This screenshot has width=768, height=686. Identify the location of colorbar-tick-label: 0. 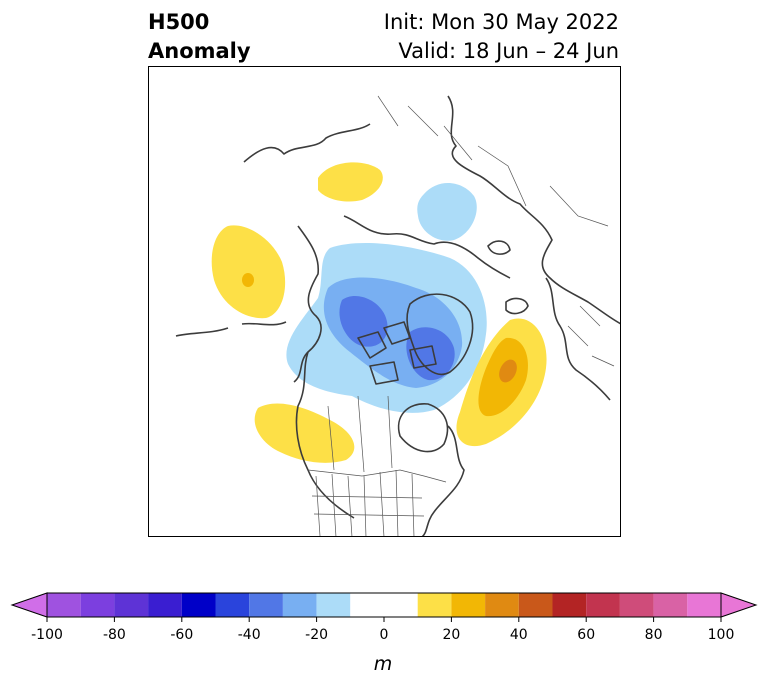
(384, 635).